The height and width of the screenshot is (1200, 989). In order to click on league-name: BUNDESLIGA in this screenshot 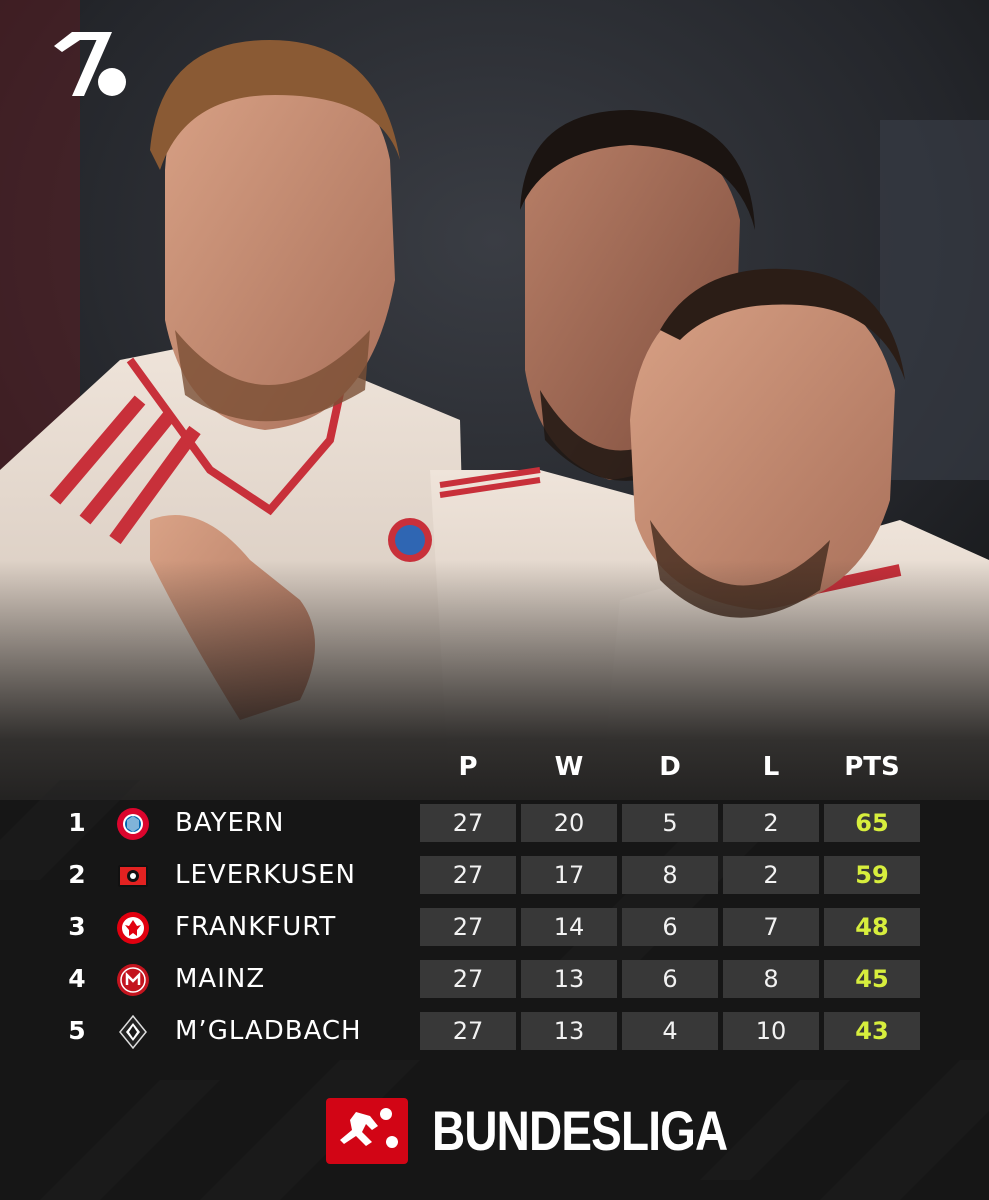, I will do `click(580, 1130)`.